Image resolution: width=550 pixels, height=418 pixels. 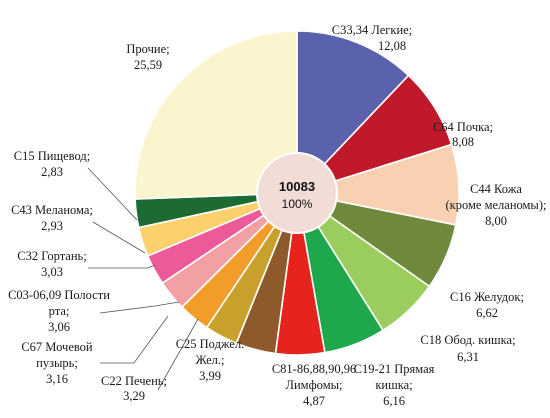 I want to click on leader-lines, so click(x=143, y=279).